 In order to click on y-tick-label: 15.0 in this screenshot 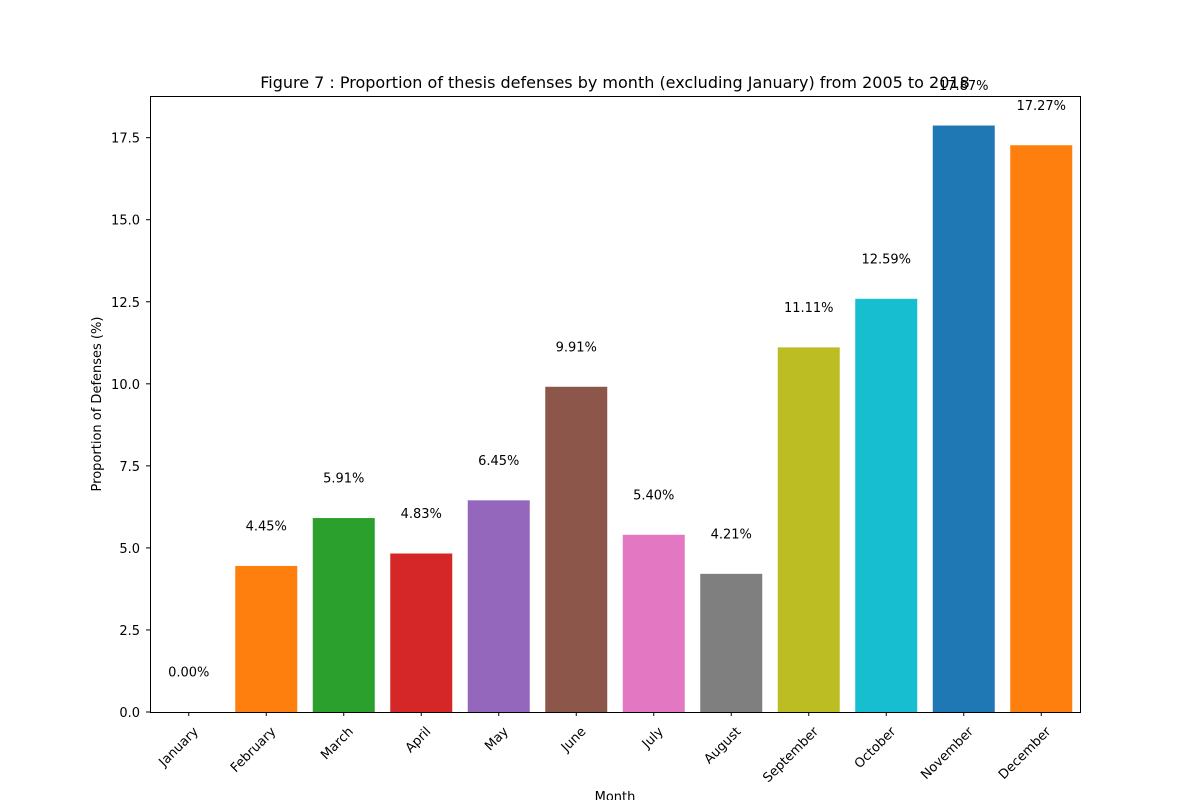, I will do `click(125, 221)`.